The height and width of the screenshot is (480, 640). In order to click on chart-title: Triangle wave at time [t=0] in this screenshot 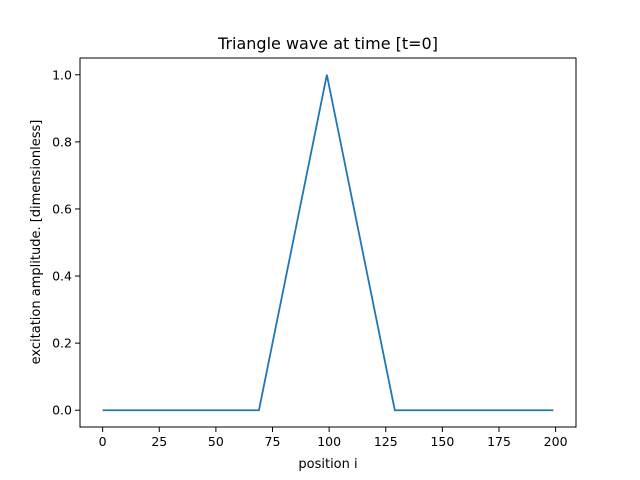, I will do `click(327, 43)`.